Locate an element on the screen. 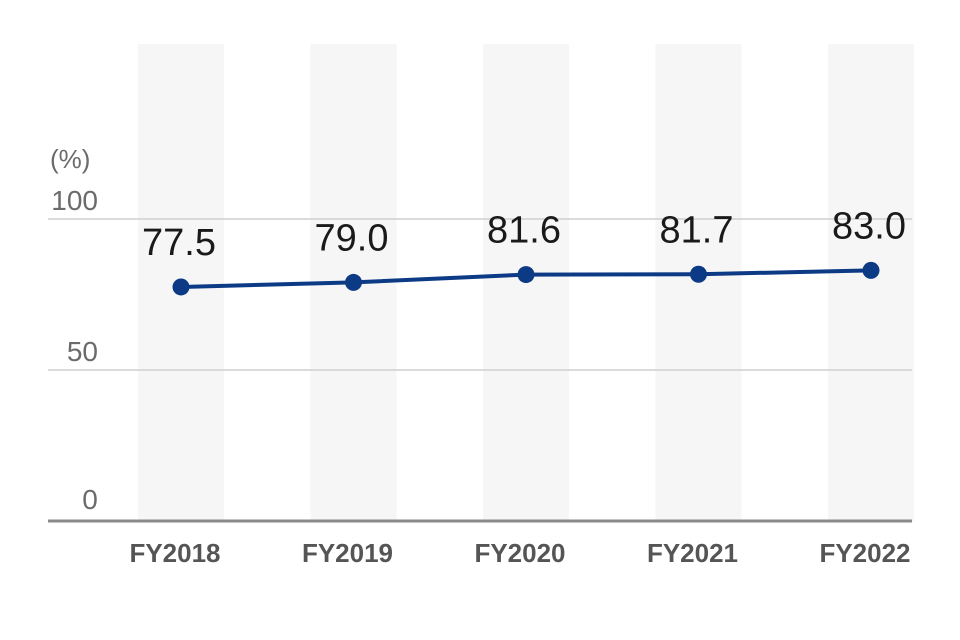  x-tick-label: FY2020 is located at coordinates (519, 553).